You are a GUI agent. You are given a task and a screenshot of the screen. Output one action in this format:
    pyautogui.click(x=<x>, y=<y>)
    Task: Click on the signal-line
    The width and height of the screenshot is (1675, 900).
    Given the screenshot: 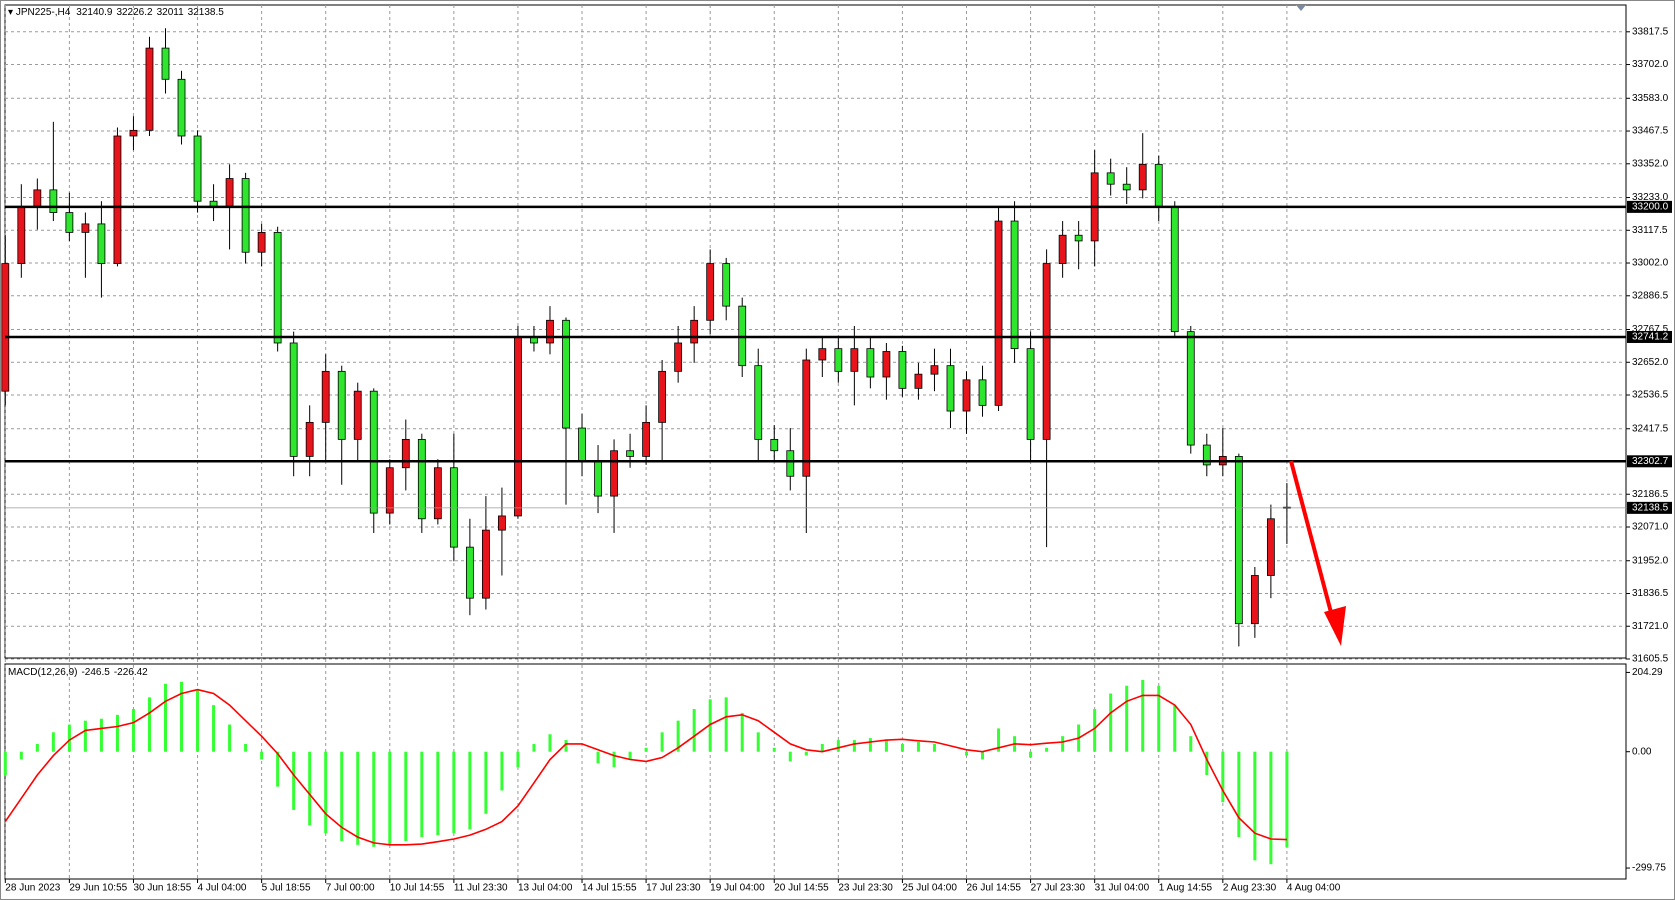 What is the action you would take?
    pyautogui.click(x=645, y=767)
    